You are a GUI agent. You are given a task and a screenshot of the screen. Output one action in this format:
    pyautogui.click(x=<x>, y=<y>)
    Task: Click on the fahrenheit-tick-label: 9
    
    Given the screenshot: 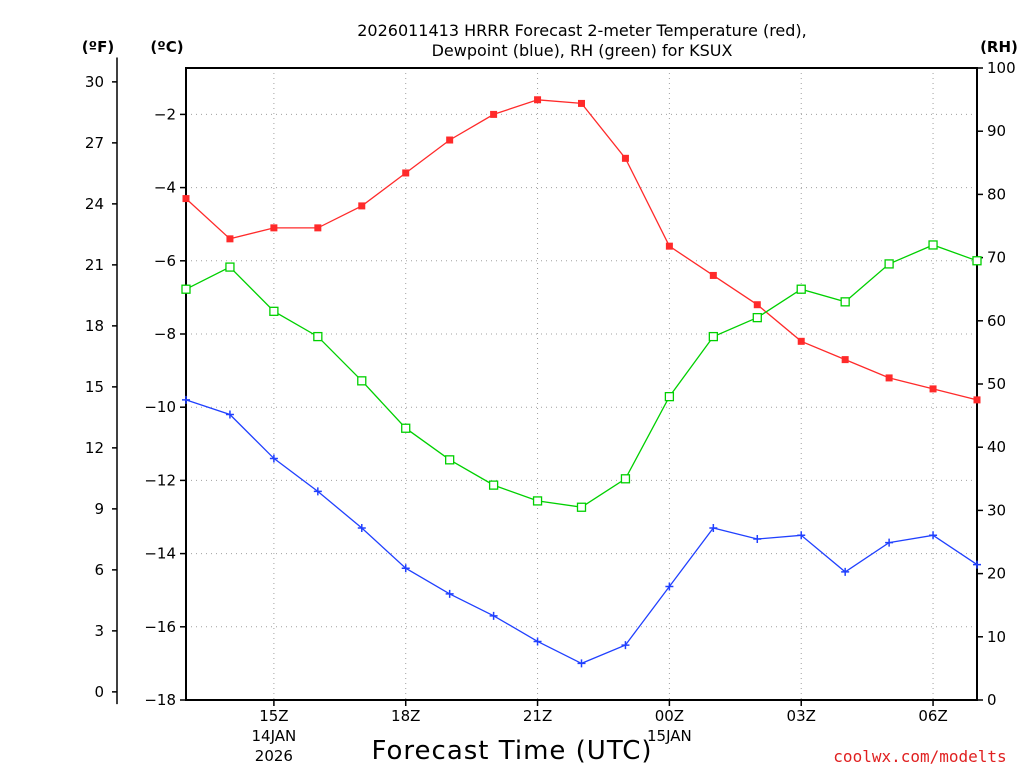 What is the action you would take?
    pyautogui.click(x=99, y=509)
    